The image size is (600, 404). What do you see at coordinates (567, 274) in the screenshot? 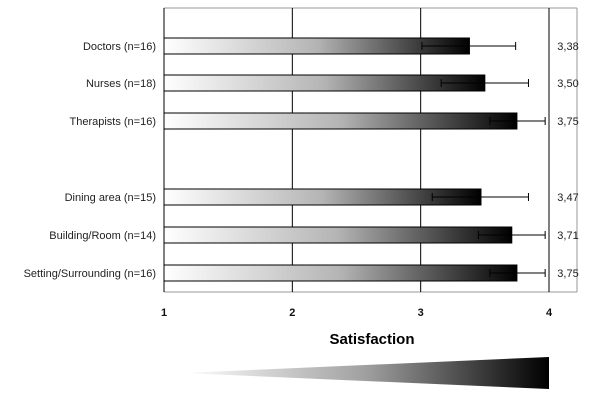
I see `value-label-5: 3,75` at bounding box center [567, 274].